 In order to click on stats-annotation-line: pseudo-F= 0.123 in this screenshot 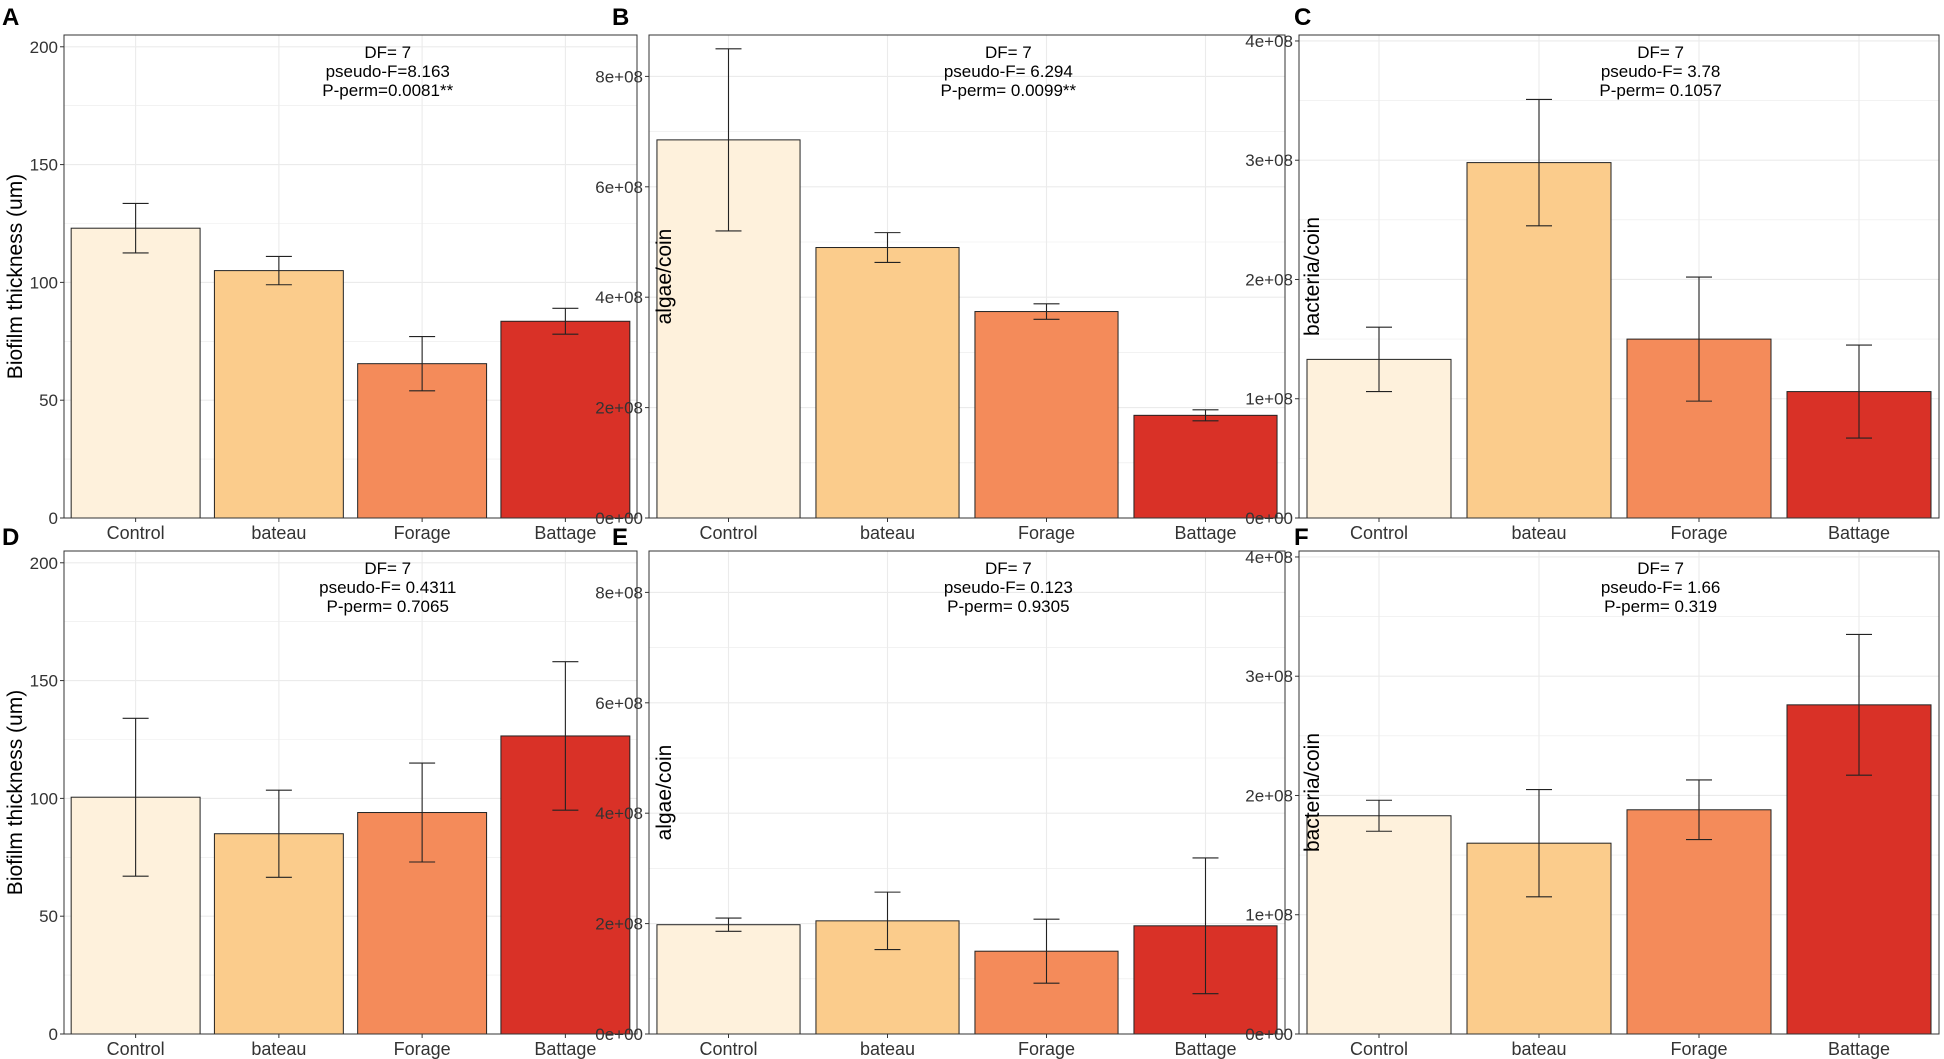, I will do `click(1008, 587)`.